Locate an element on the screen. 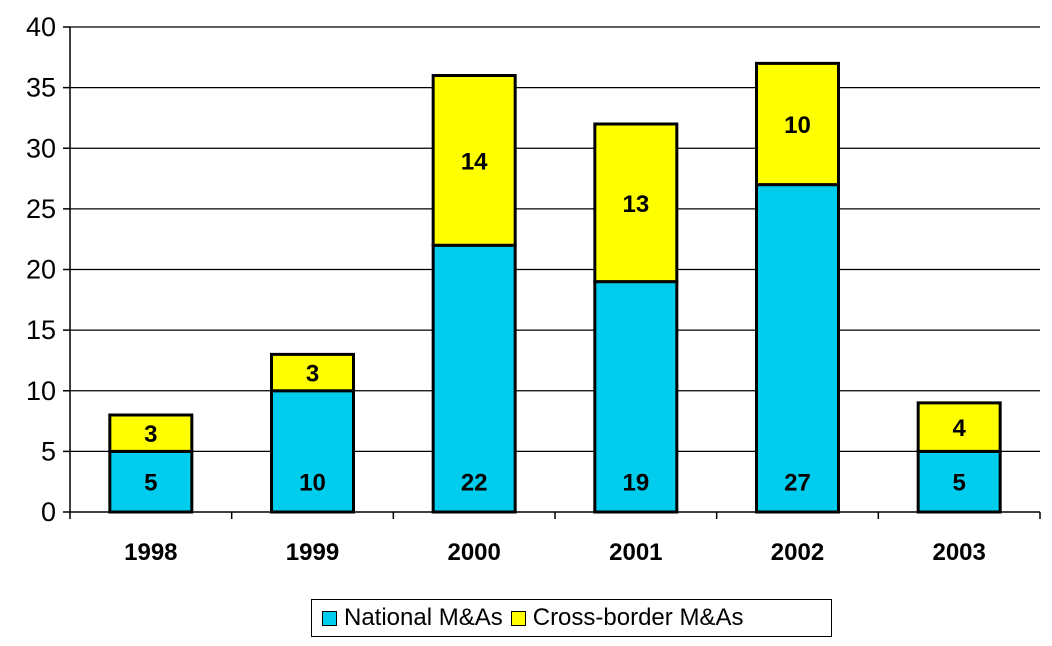 The width and height of the screenshot is (1052, 646). y-tick-label: 25 is located at coordinates (41, 209).